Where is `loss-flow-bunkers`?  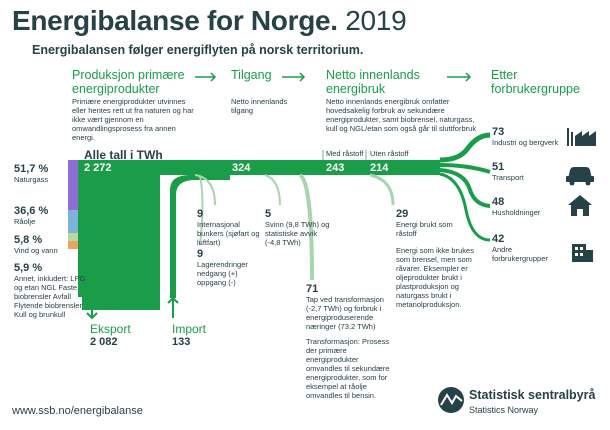 loss-flow-bunkers is located at coordinates (205, 190).